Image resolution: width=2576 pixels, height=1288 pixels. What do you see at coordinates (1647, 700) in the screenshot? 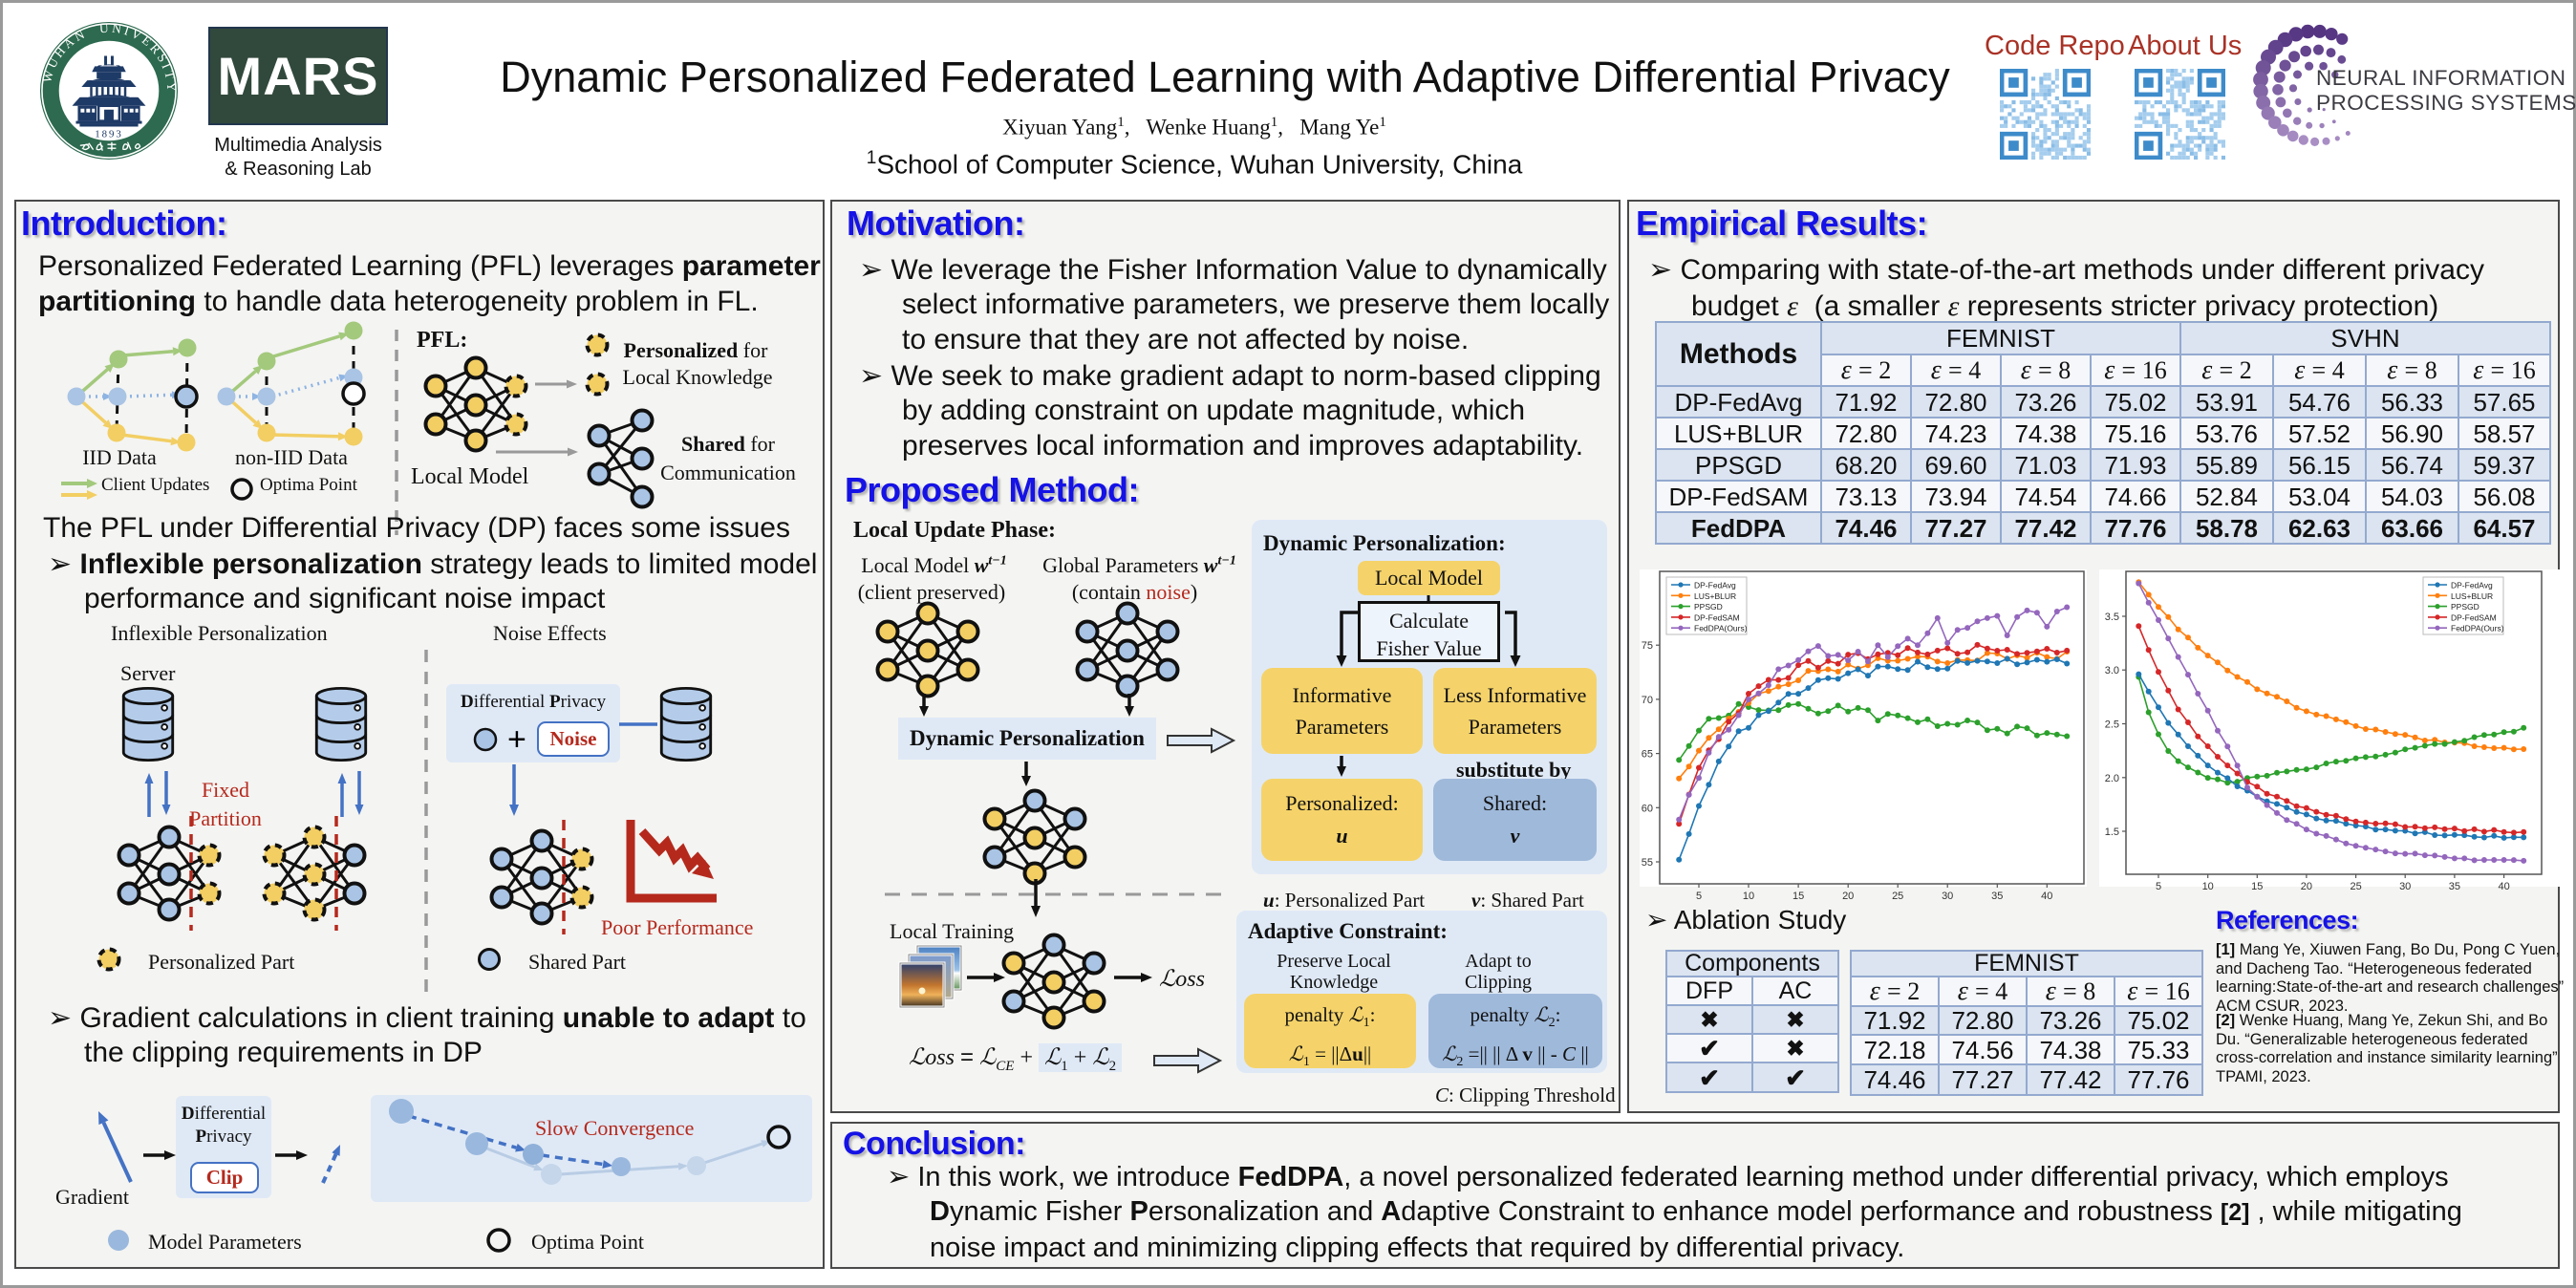
I see `svg-text: 70` at bounding box center [1647, 700].